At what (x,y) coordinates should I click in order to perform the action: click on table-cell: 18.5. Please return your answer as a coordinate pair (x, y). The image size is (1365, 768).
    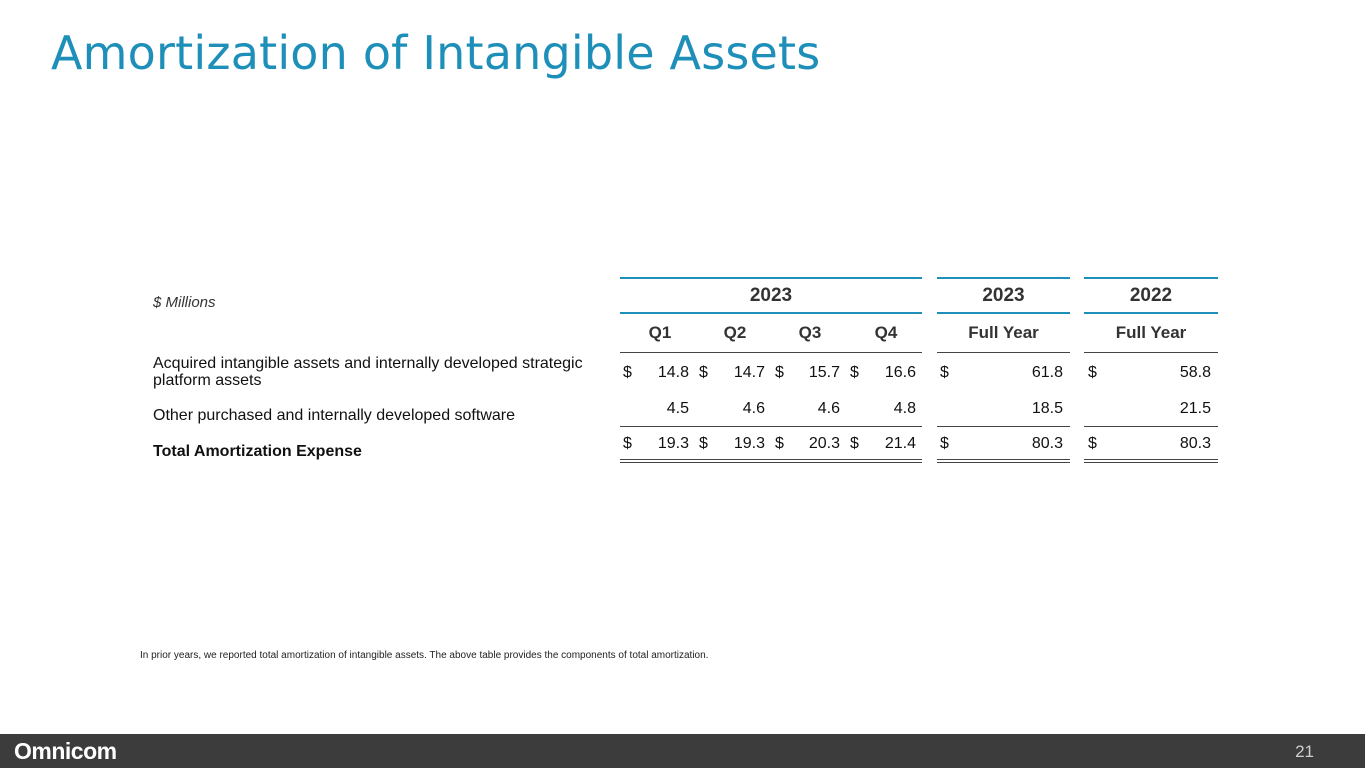
    Looking at the image, I should click on (1047, 408).